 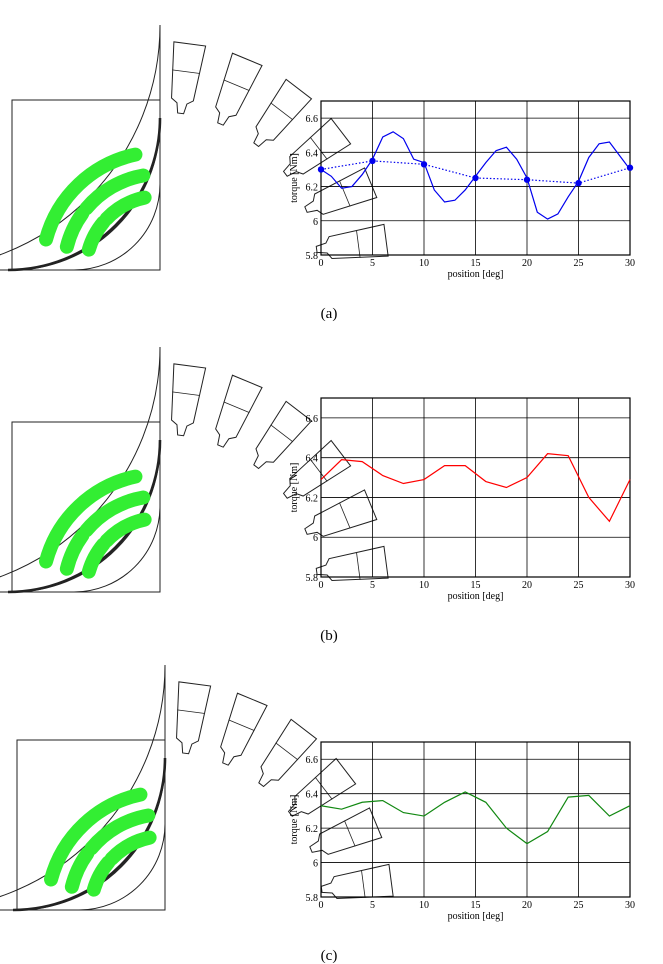 I want to click on panel-label-a: (a), so click(x=329, y=314).